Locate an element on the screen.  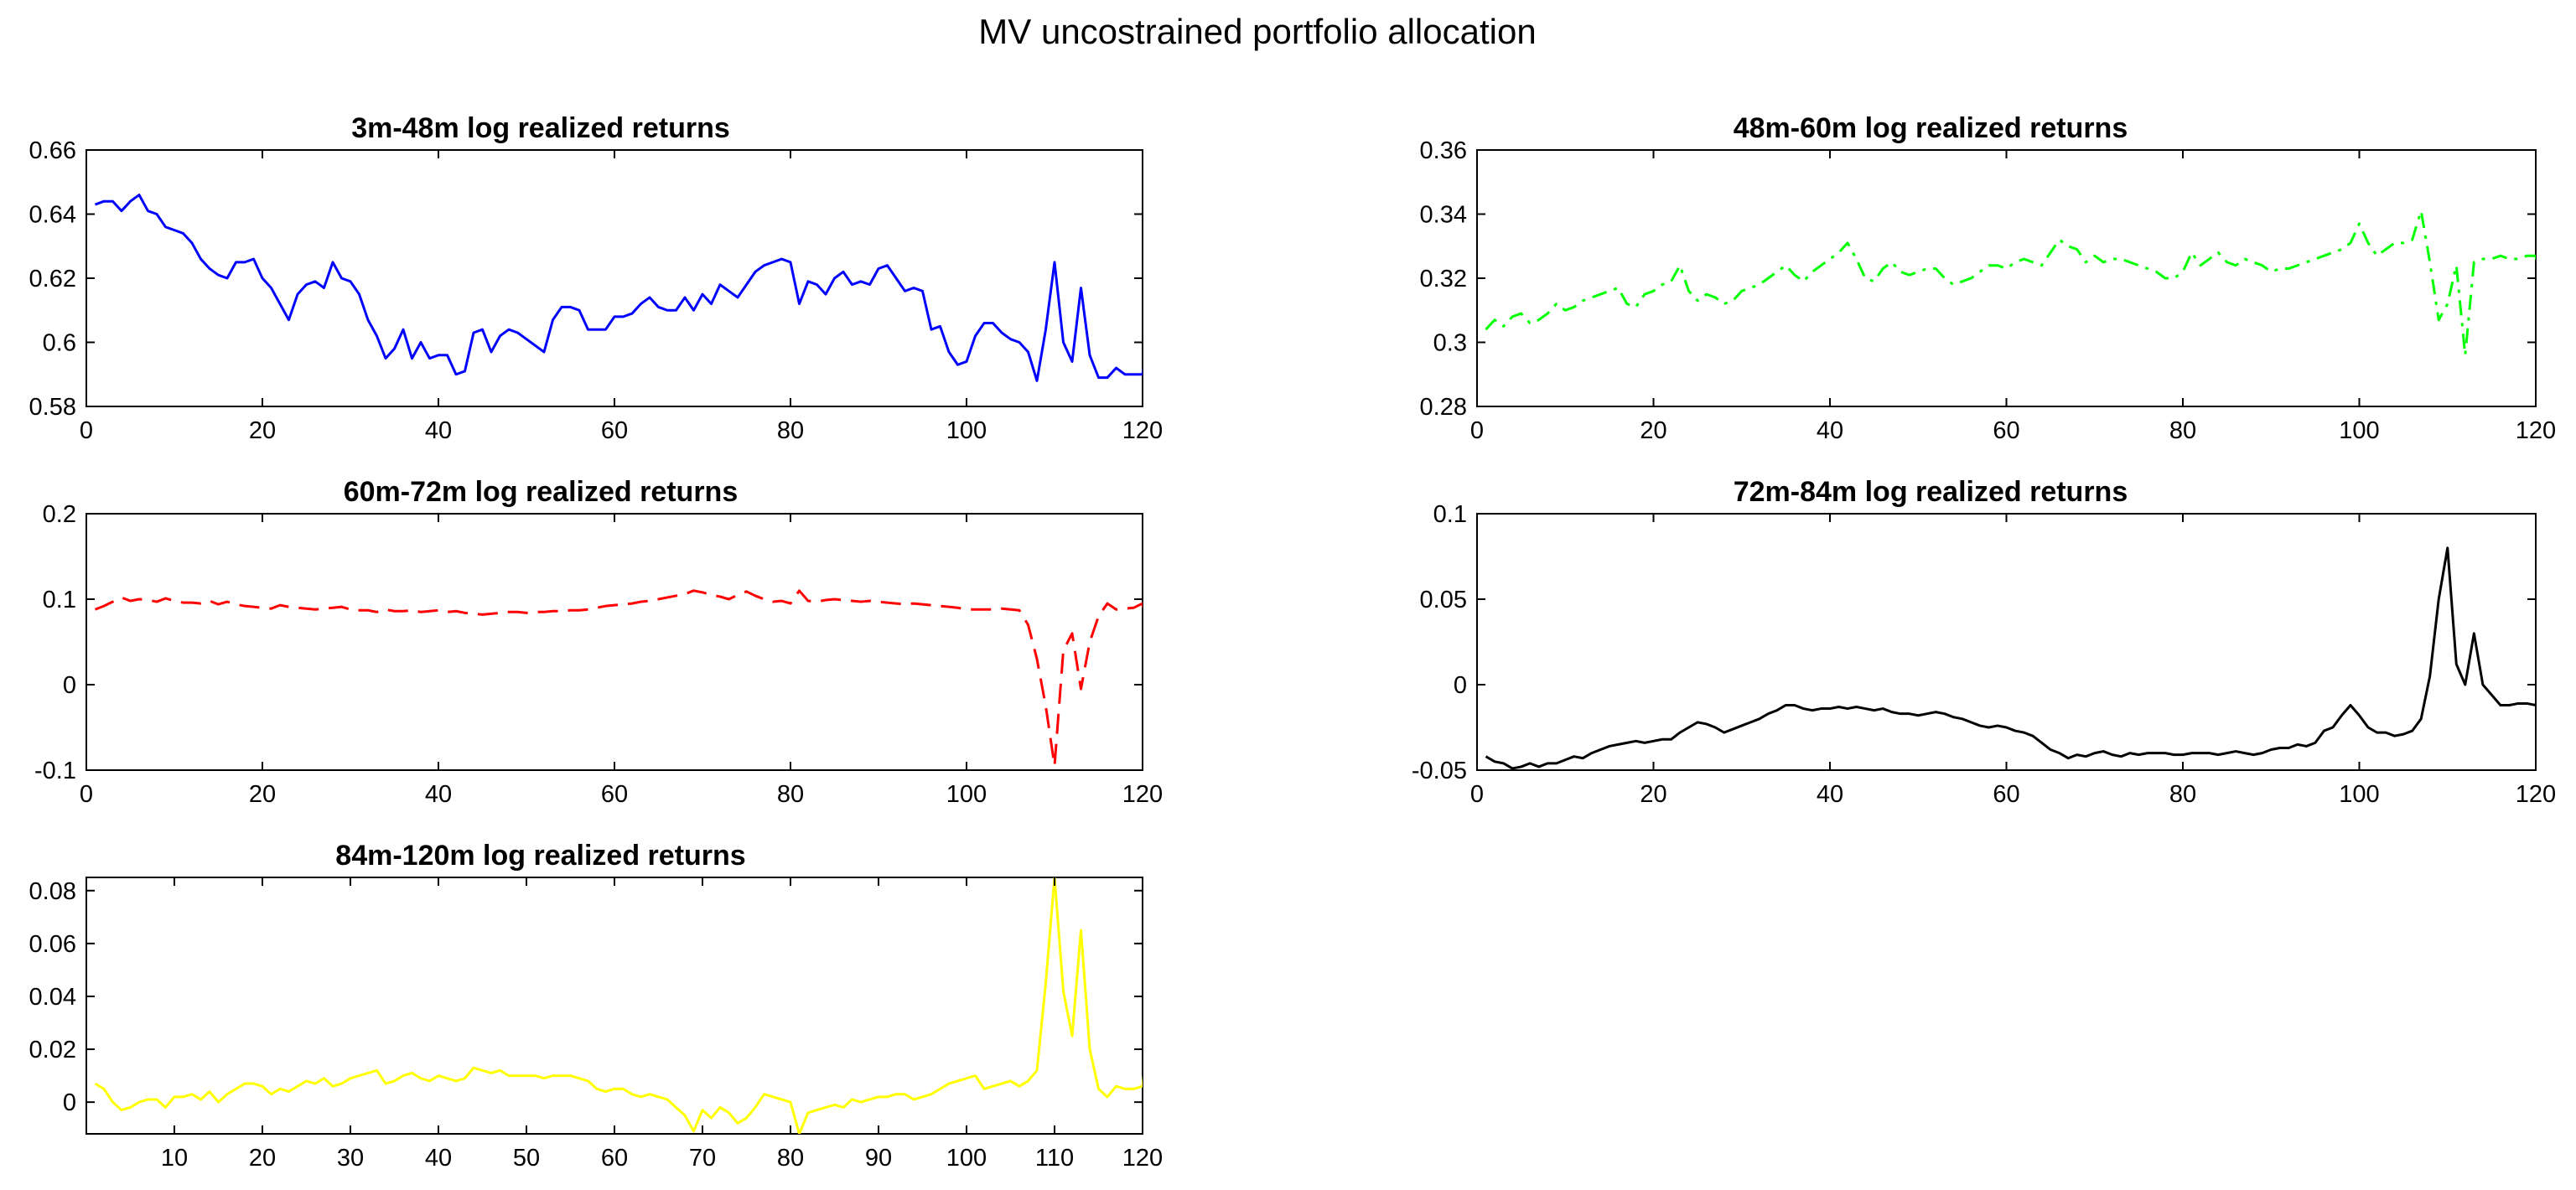
y-tick-label: 0.62 is located at coordinates (52, 279).